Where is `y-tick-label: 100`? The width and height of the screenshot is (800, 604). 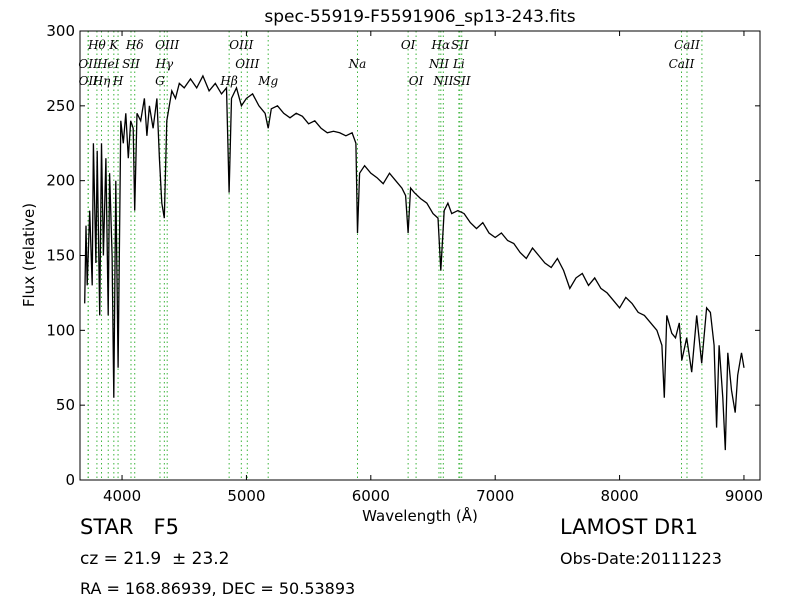 y-tick-label: 100 is located at coordinates (60, 330).